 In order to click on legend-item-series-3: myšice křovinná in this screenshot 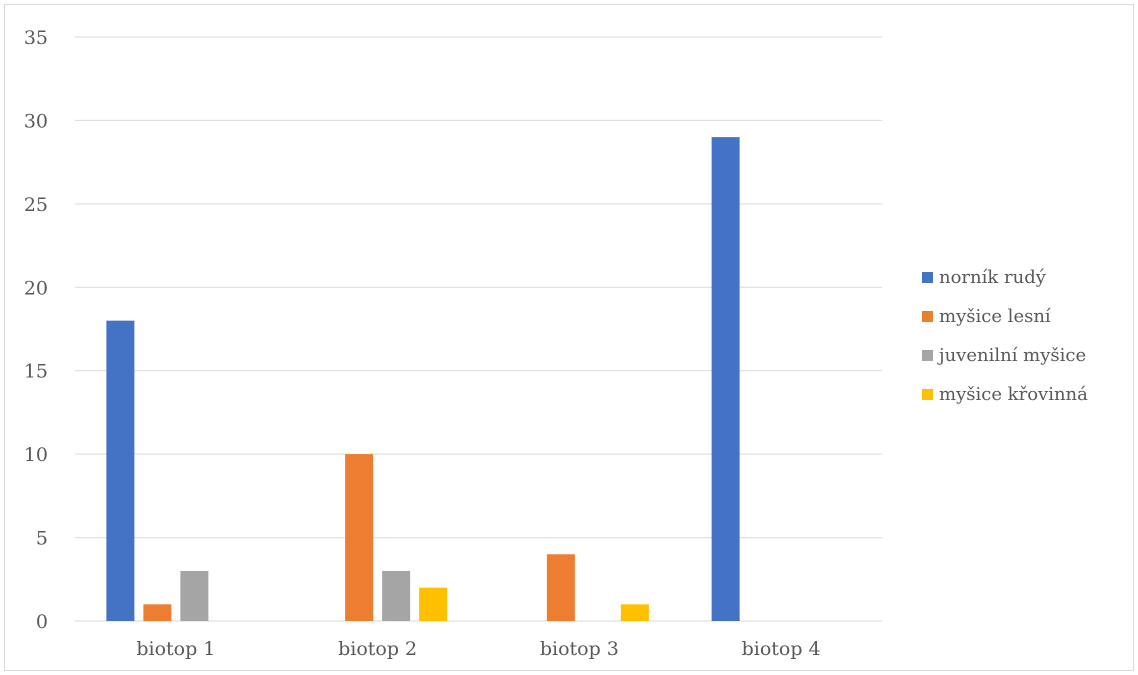, I will do `click(1005, 394)`.